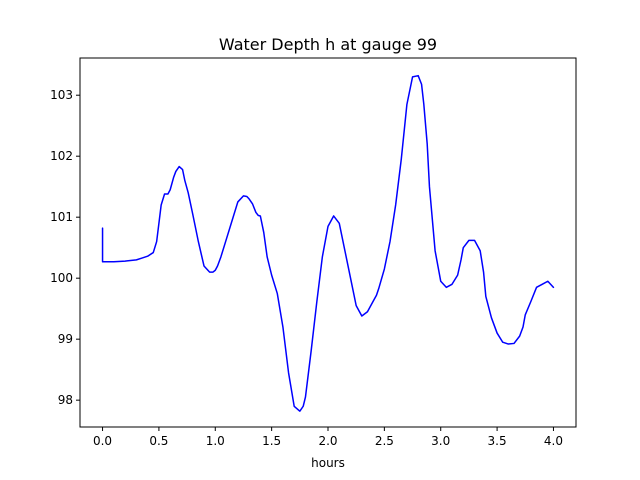 This screenshot has width=640, height=480. Describe the element at coordinates (61, 278) in the screenshot. I see `y-tick-label: 100` at that location.